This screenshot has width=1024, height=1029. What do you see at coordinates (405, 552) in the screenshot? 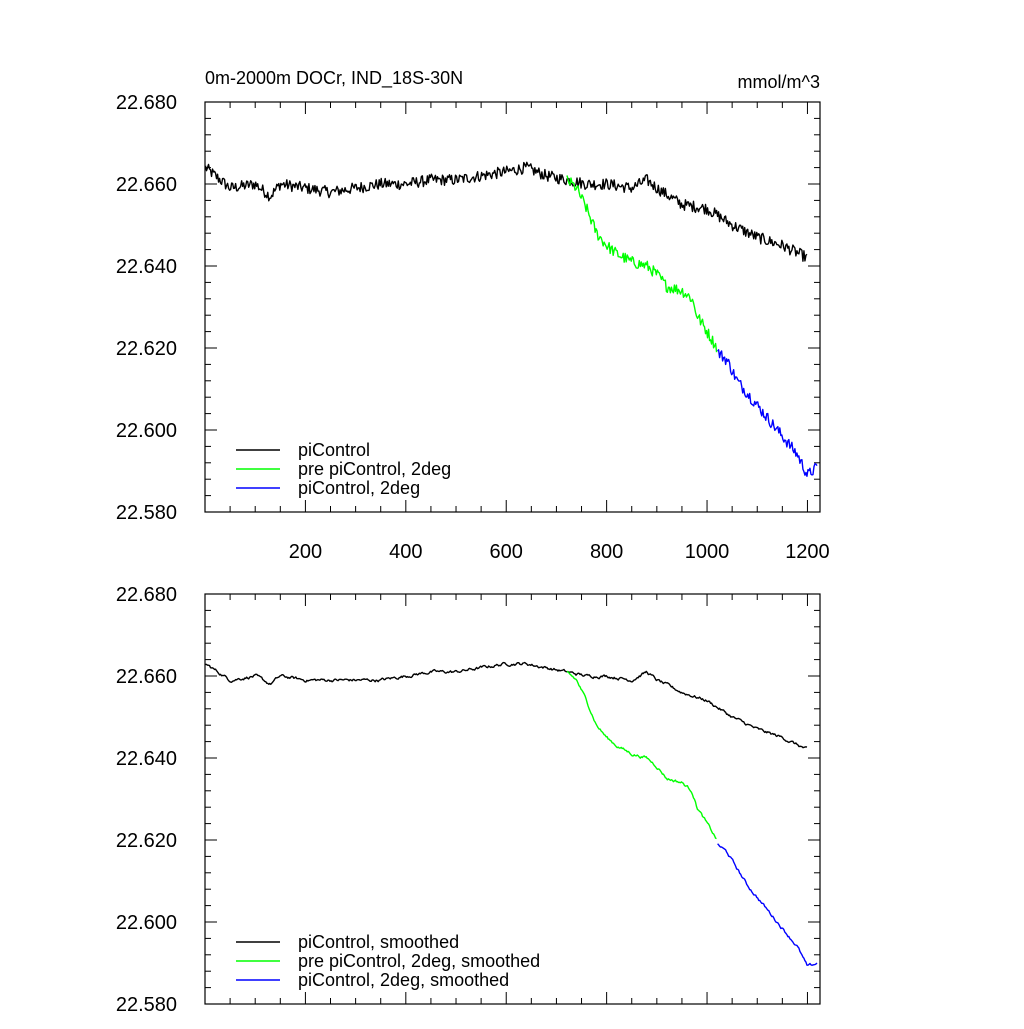
I see `top-x-tick-label: 400` at bounding box center [405, 552].